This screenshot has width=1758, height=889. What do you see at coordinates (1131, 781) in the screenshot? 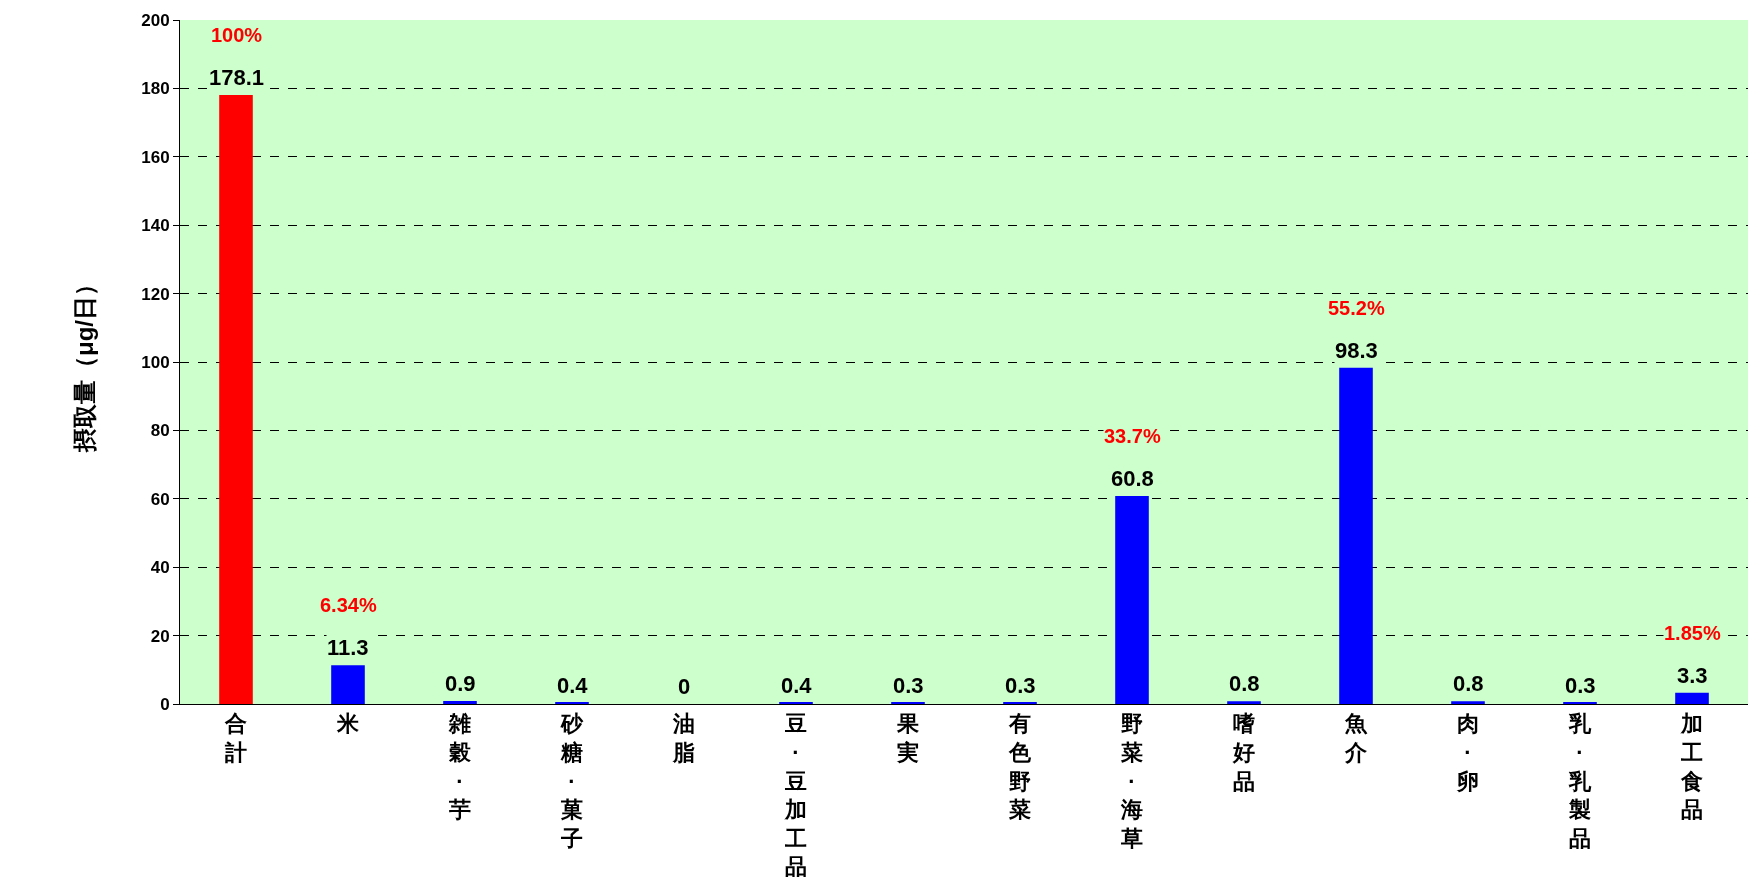
I see `x-tick-label: 野菜·海草` at bounding box center [1131, 781].